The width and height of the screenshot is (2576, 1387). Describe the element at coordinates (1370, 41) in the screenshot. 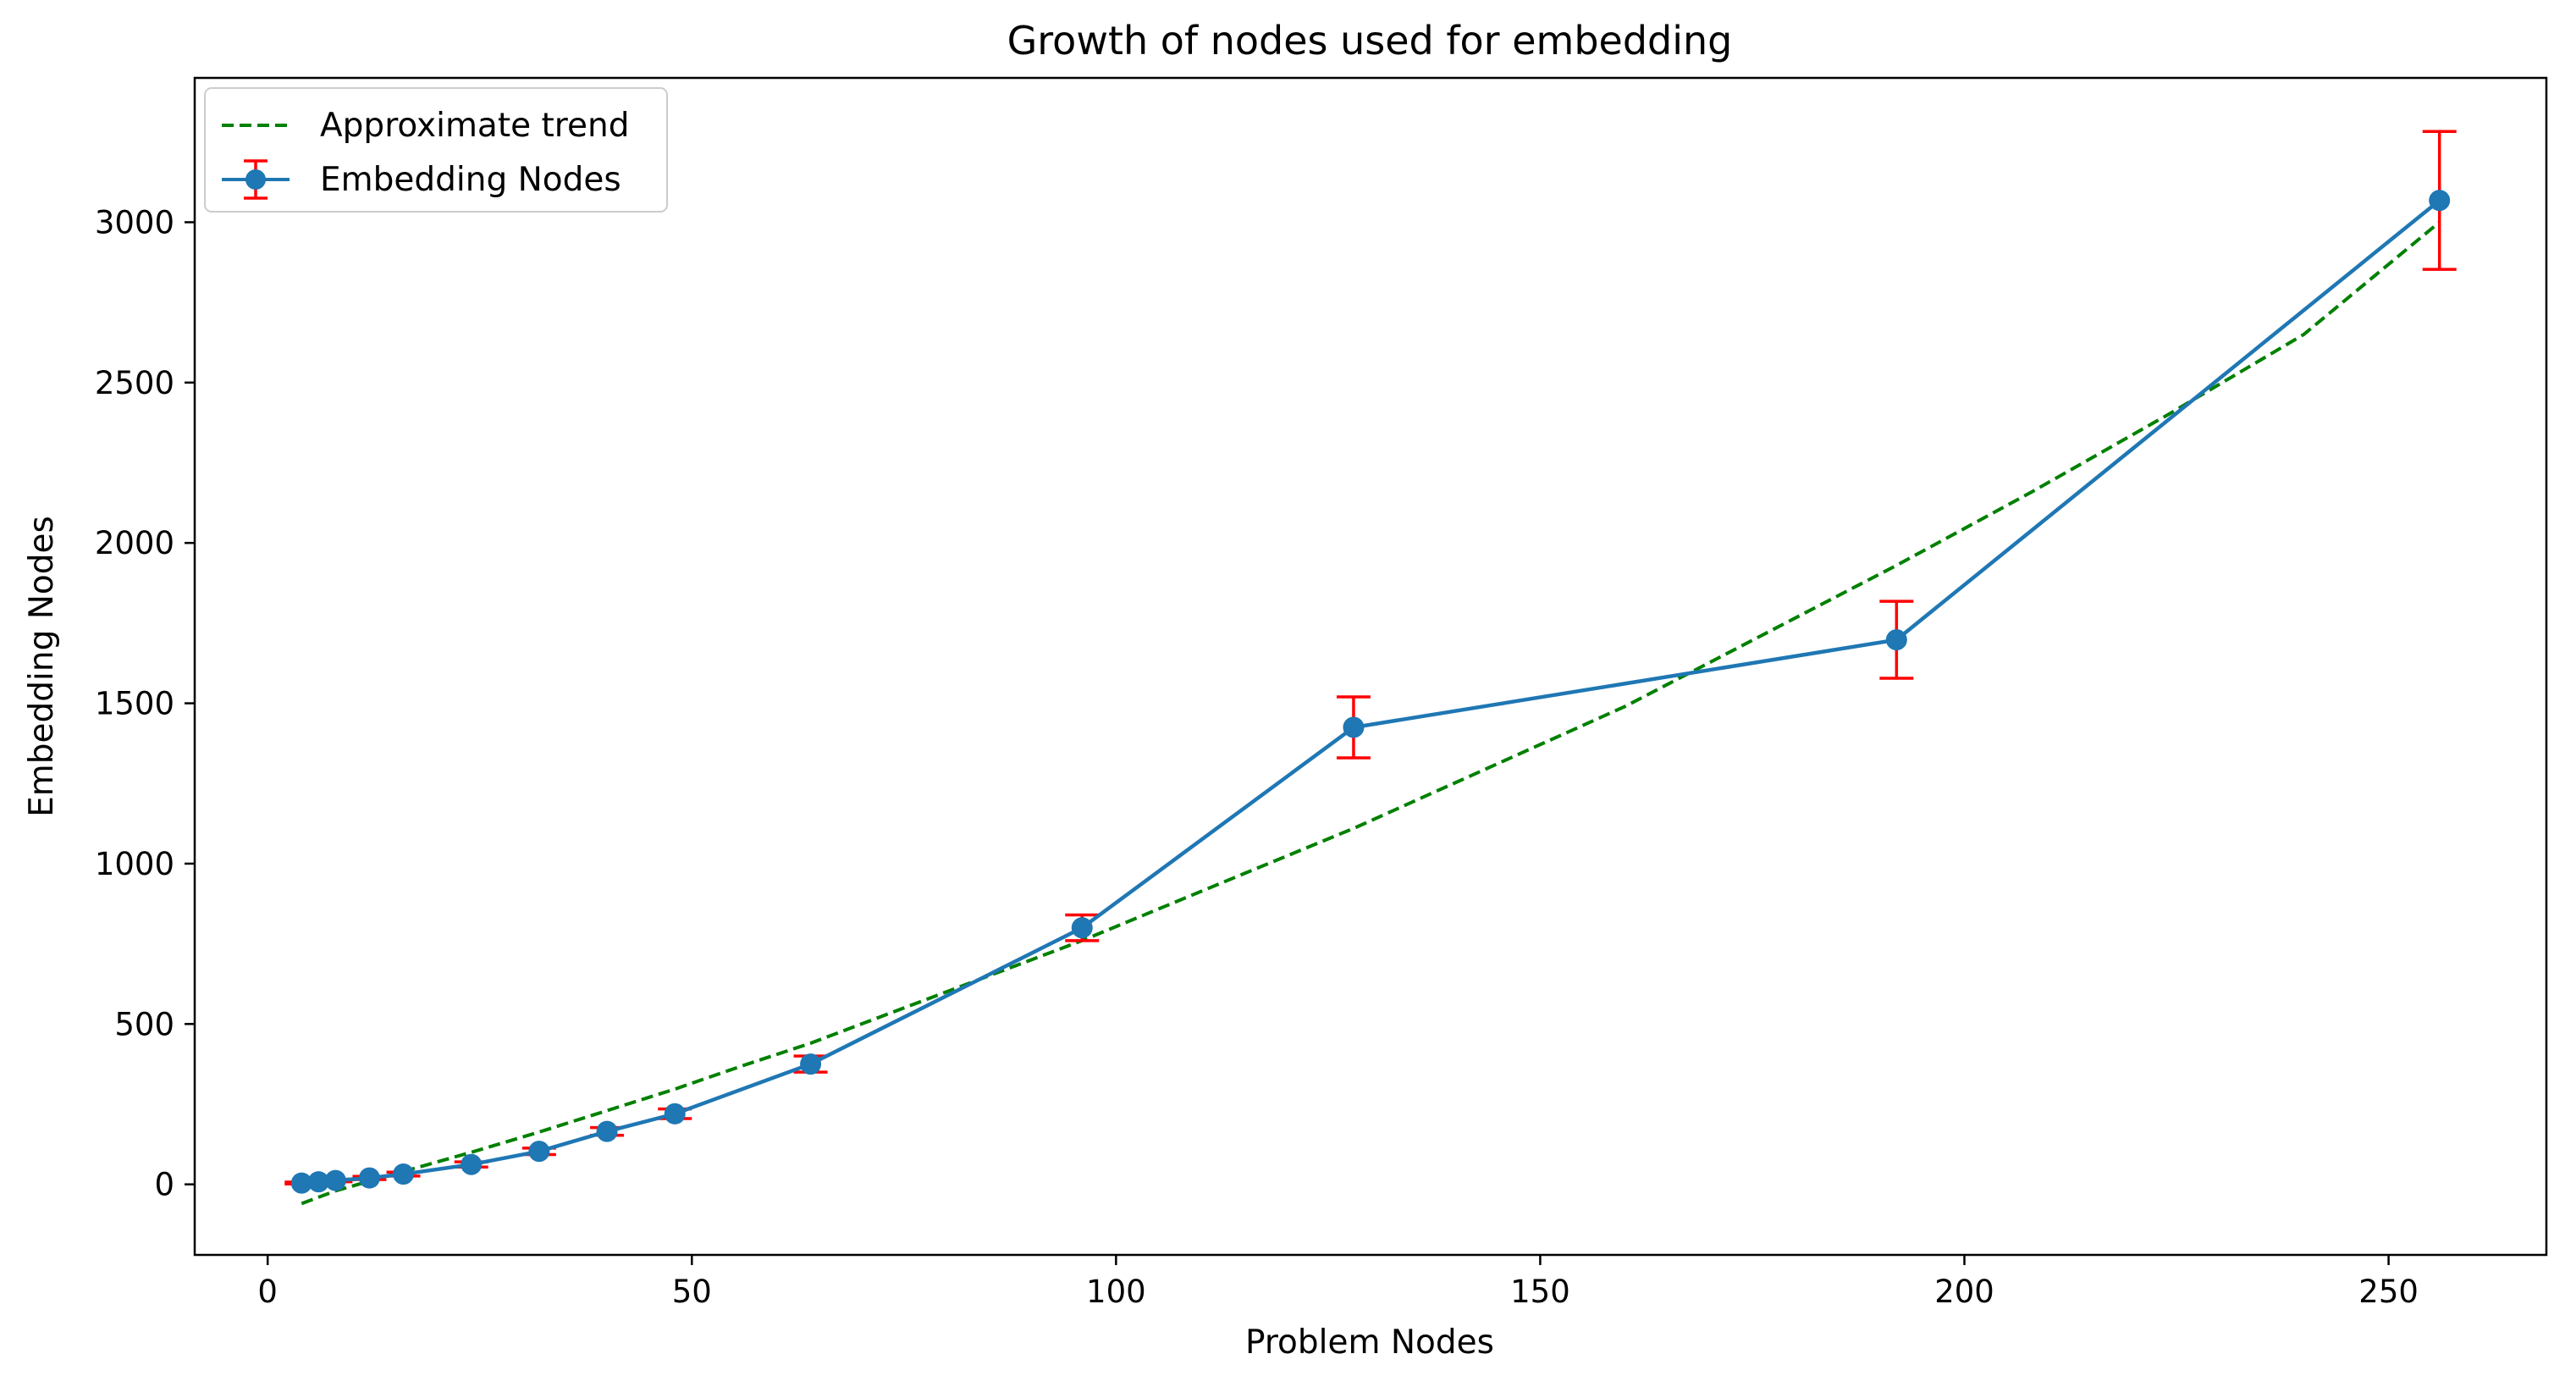

I see `chart-title: Growth of nodes used for embedding` at that location.